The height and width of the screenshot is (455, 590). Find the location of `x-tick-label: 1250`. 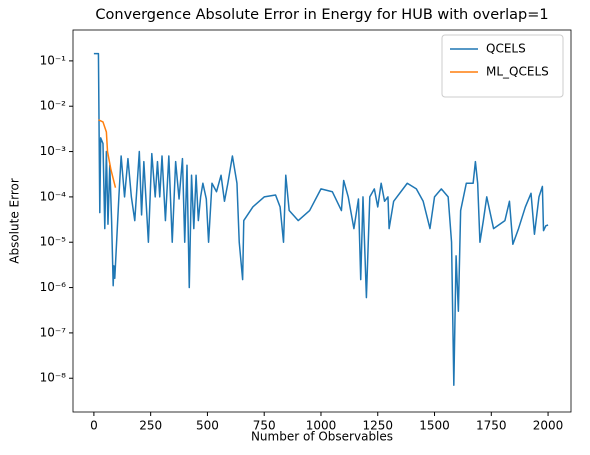

x-tick-label: 1250 is located at coordinates (377, 426).